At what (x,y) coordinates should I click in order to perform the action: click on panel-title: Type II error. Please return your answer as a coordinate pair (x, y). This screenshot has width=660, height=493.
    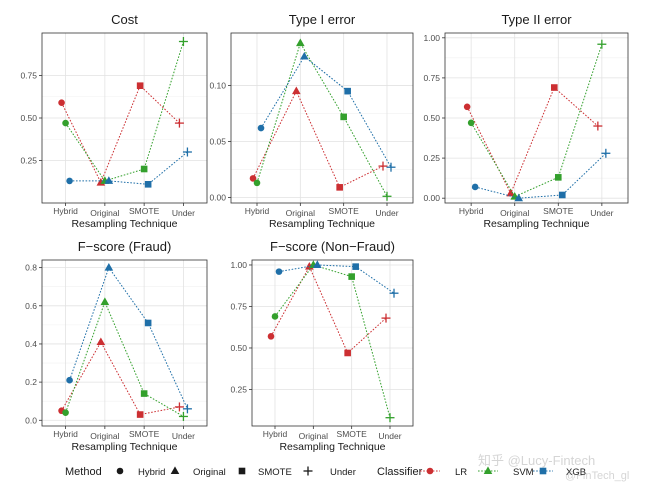
    Looking at the image, I should click on (536, 19).